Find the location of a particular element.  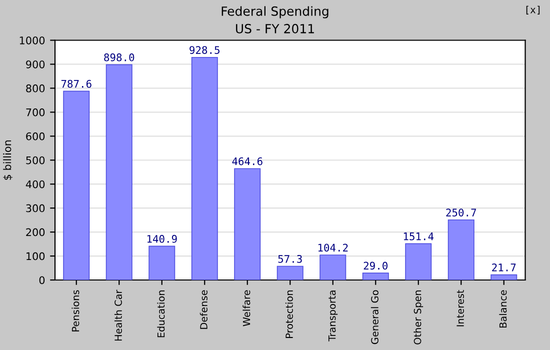

x-tick-label: Balance is located at coordinates (503, 309).